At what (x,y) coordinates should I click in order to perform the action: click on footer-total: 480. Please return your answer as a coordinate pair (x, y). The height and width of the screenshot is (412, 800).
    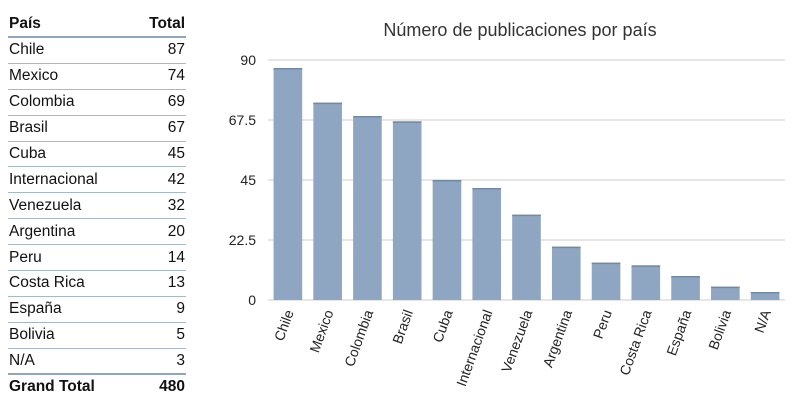
    Looking at the image, I should click on (172, 387).